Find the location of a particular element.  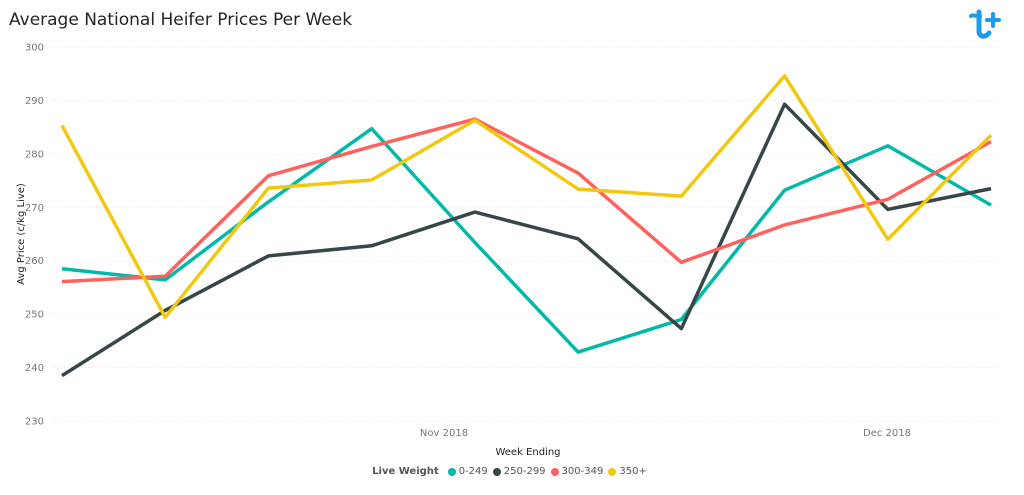

y-tick-label: 270 is located at coordinates (34, 208).